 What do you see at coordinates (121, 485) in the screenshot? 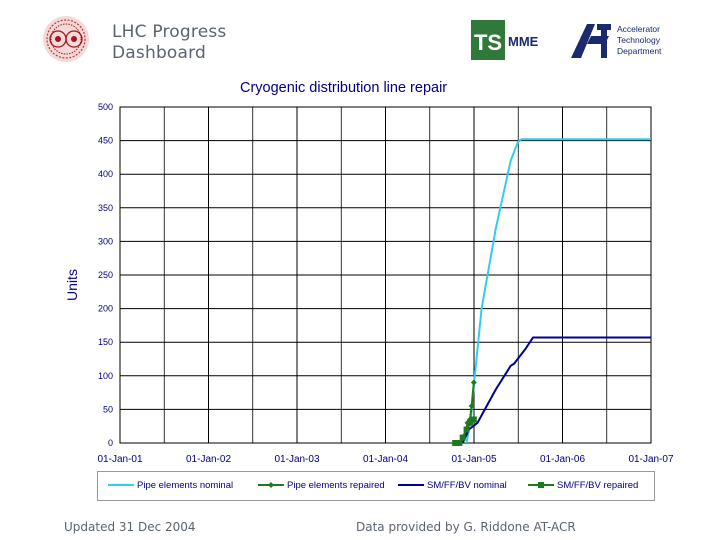
I see `legend-swatch-pipe-nominal` at bounding box center [121, 485].